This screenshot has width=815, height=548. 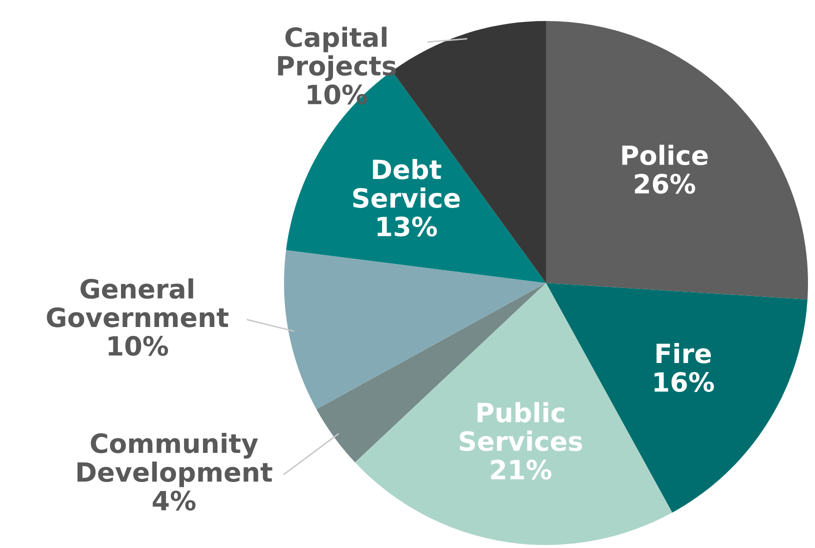 What do you see at coordinates (683, 353) in the screenshot?
I see `slice-label: Fire` at bounding box center [683, 353].